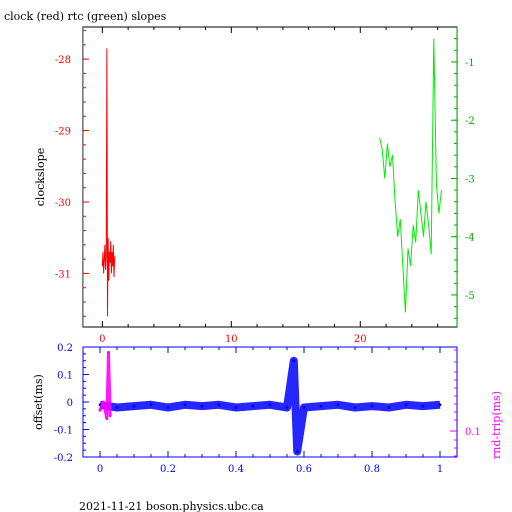  What do you see at coordinates (63, 203) in the screenshot?
I see `top-y-tick-label: -30` at bounding box center [63, 203].